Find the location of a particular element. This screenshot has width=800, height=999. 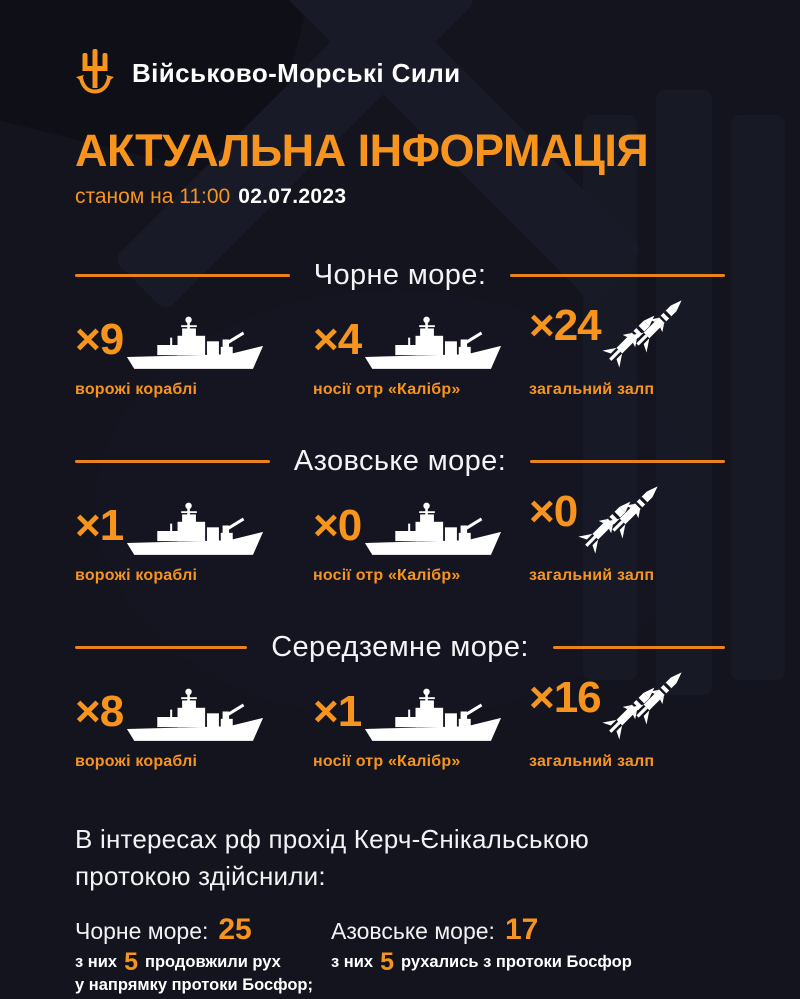

stat-kalibr-carriers: ×1 носії отр «Калібр» is located at coordinates (421, 720).